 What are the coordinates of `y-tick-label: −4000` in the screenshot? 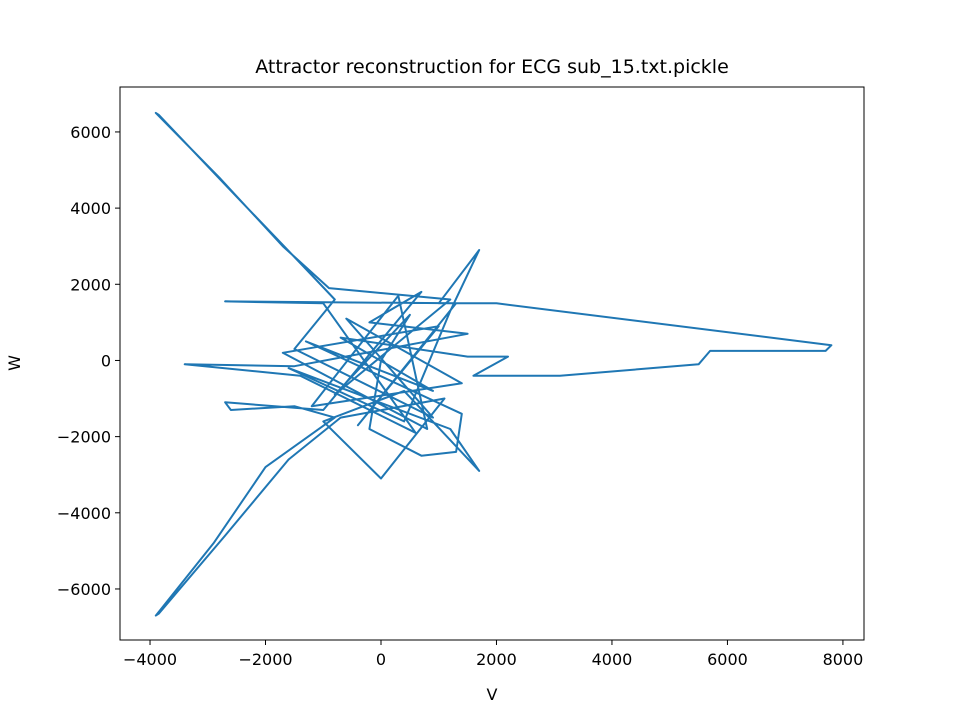 It's located at (84, 513).